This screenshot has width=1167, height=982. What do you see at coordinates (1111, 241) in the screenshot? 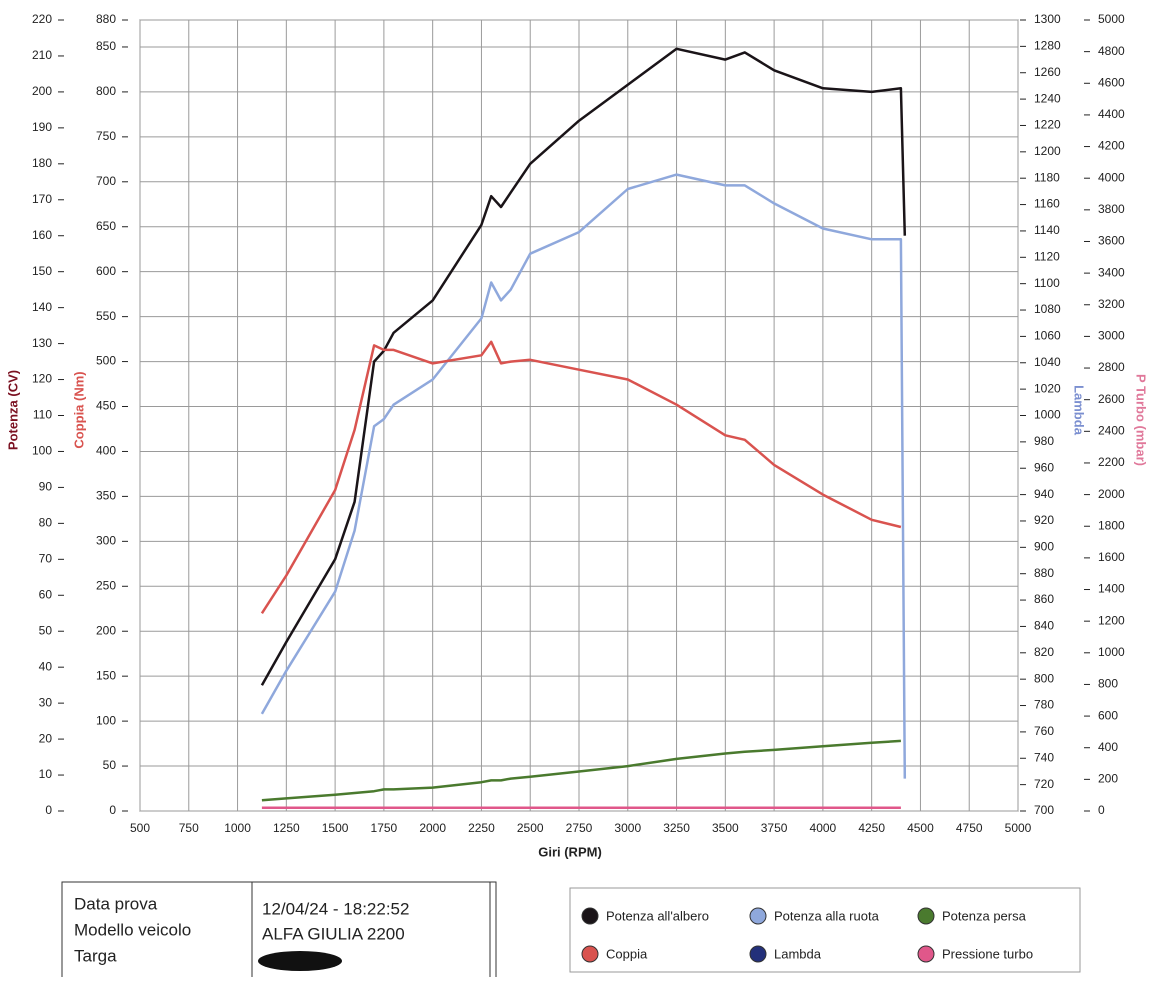
I see `y-tick-label: 3600` at bounding box center [1111, 241].